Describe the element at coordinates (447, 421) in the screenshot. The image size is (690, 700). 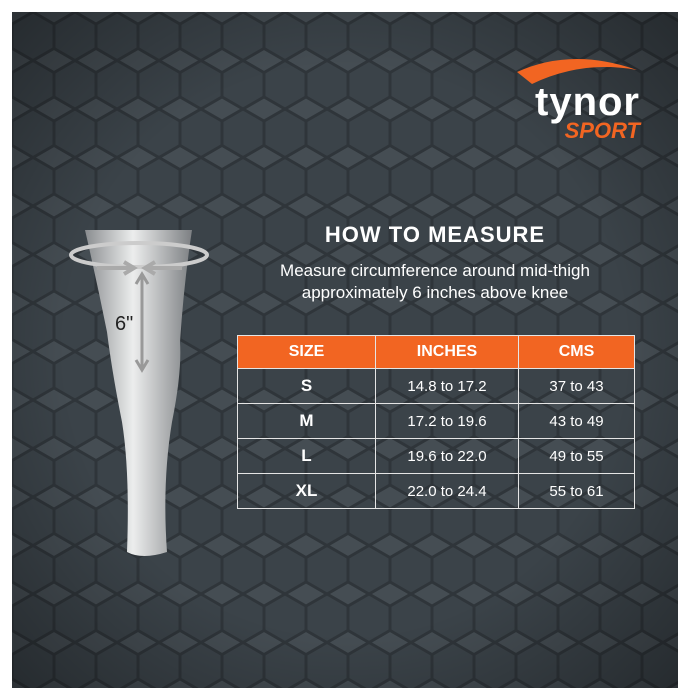
I see `table-cell: 17.2 to 19.6` at that location.